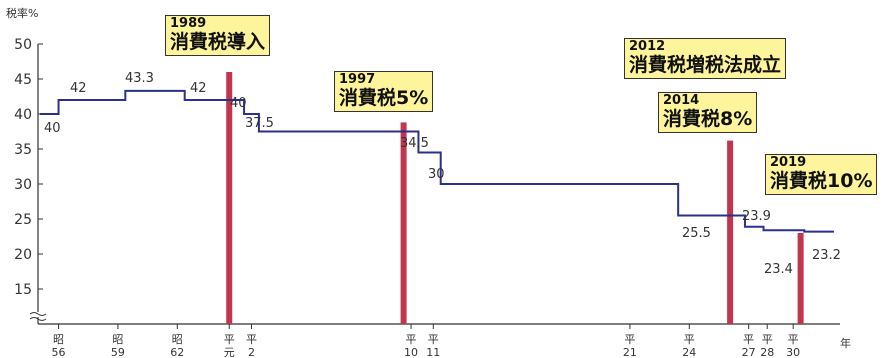 The image size is (886, 358). Describe the element at coordinates (259, 123) in the screenshot. I see `data-label: 37.5` at that location.